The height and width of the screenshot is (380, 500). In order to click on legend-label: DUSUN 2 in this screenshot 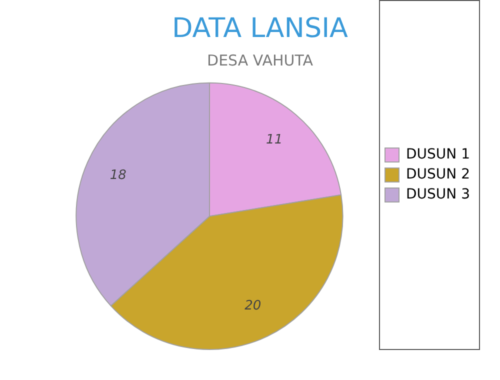, I will do `click(438, 174)`.